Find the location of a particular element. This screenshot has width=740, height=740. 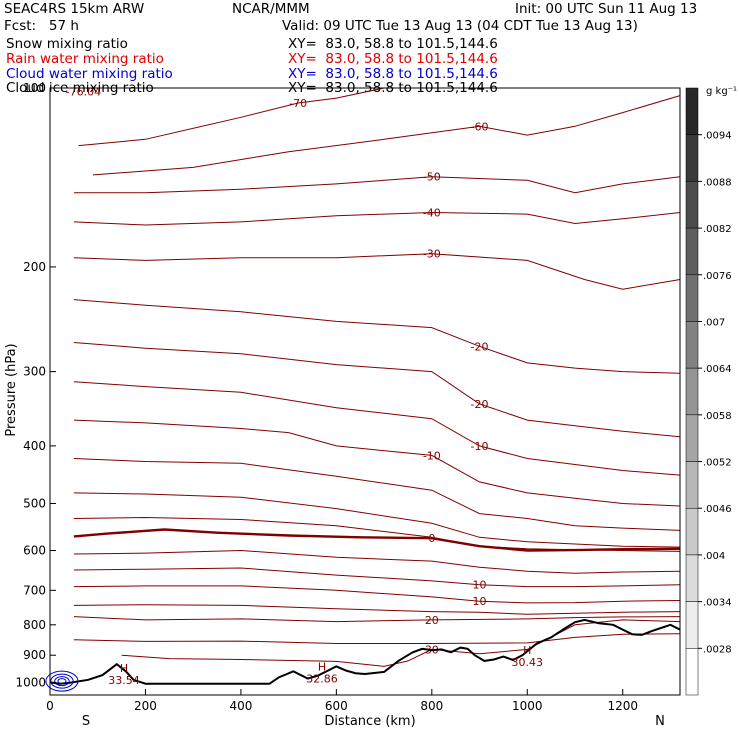

terrain-line is located at coordinates (365, 651).